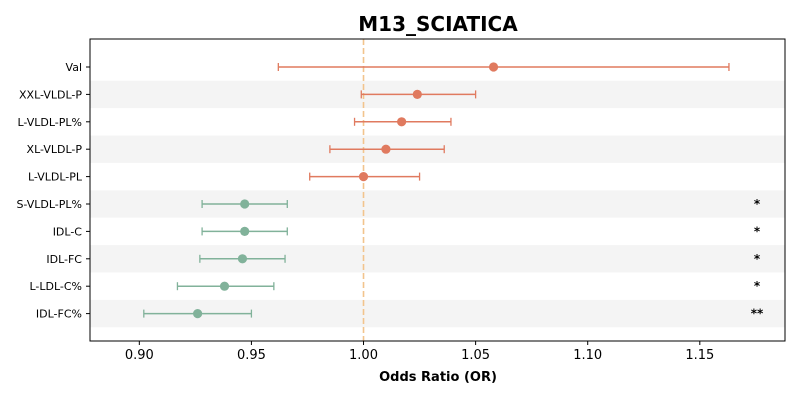 The width and height of the screenshot is (800, 400). What do you see at coordinates (251, 355) in the screenshot?
I see `x-tick-label: 0.95` at bounding box center [251, 355].